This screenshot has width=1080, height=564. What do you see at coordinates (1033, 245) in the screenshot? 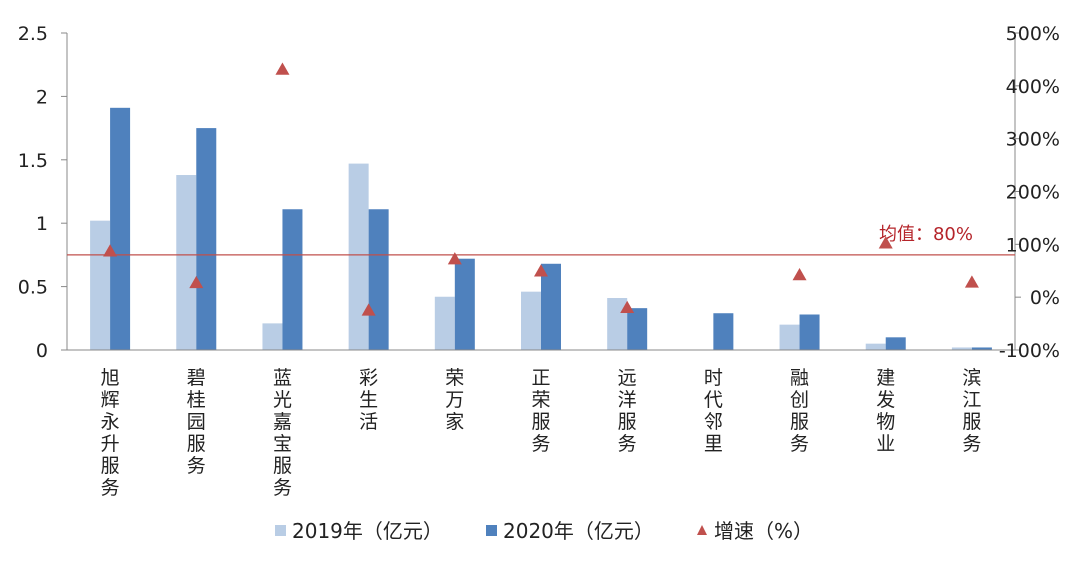
I see `y-right-tick-label: 100%` at bounding box center [1033, 245].